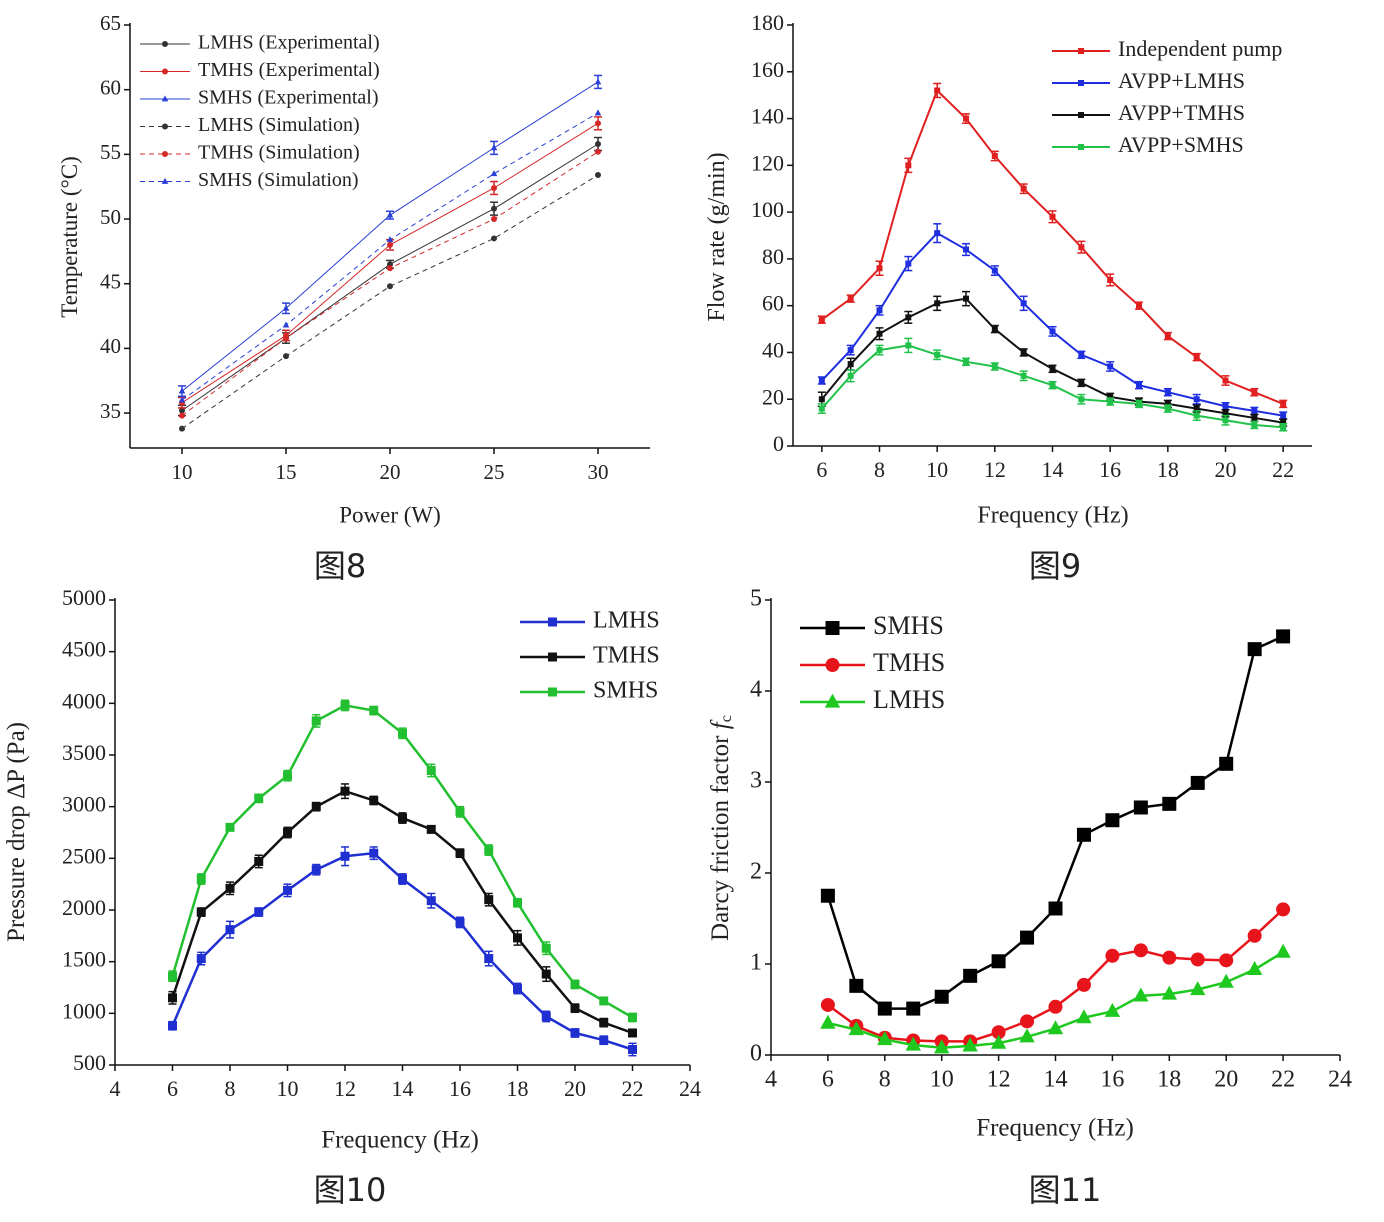  Describe the element at coordinates (756, 781) in the screenshot. I see `y-tick-label: 3` at that location.